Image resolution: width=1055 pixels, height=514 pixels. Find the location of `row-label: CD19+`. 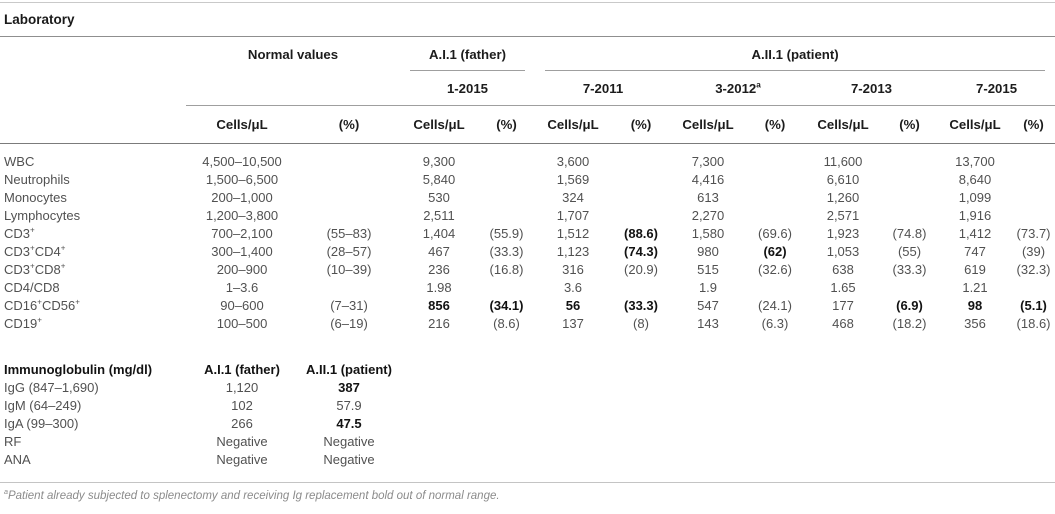

row-label: CD19+ is located at coordinates (23, 323).